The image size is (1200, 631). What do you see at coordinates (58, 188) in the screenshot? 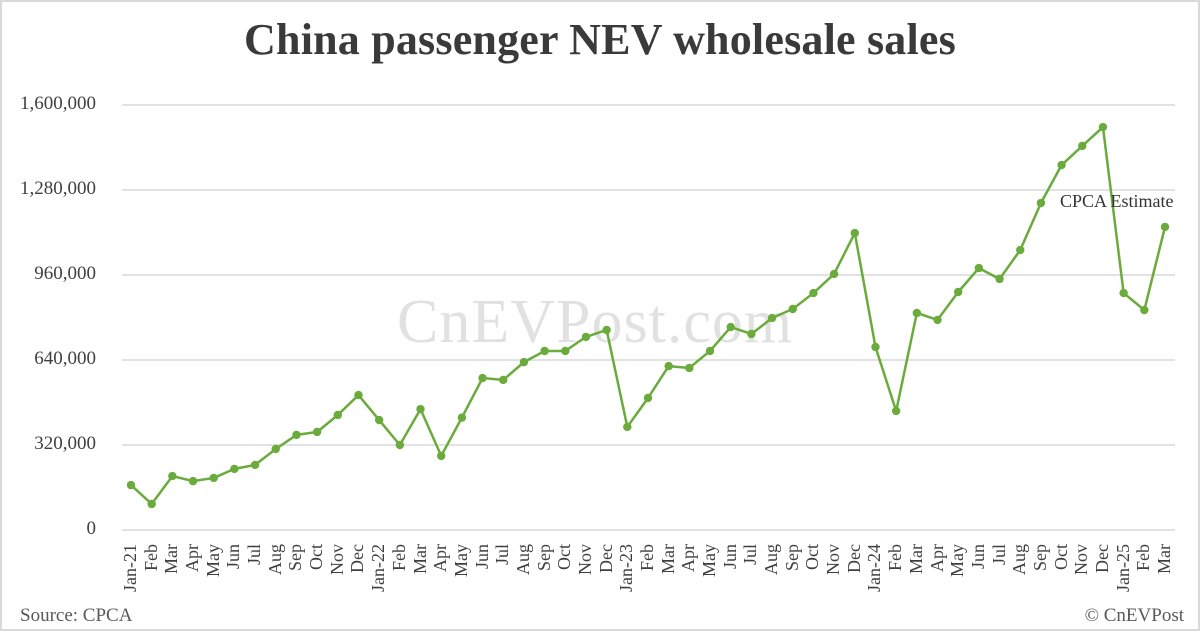
I see `y-tick-label: 1,280,000` at bounding box center [58, 188].